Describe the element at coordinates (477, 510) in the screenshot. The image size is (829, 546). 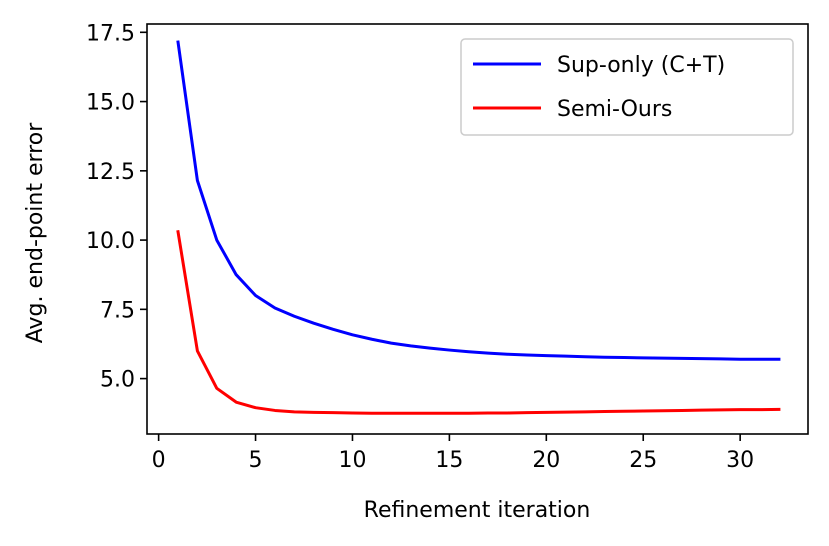
I see `x-axis-label: Refinement iteration` at that location.